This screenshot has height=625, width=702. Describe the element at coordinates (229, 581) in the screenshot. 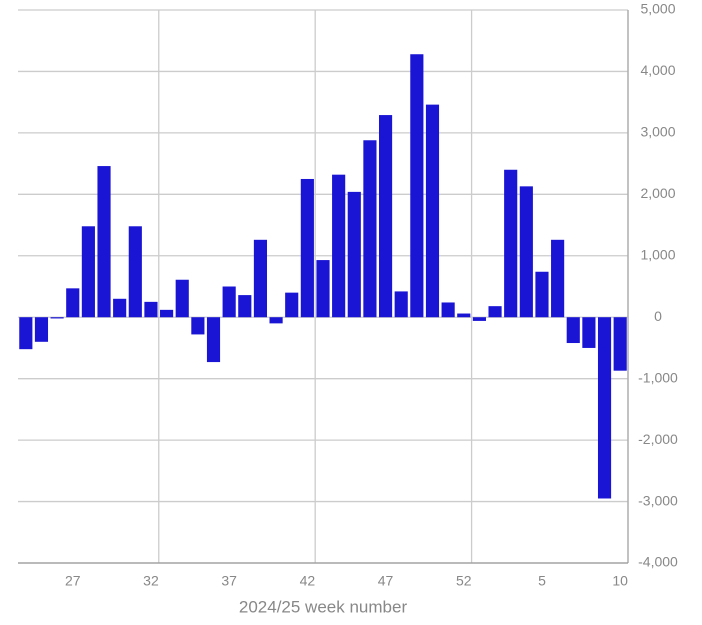

I see `x-tick-label: 37` at that location.